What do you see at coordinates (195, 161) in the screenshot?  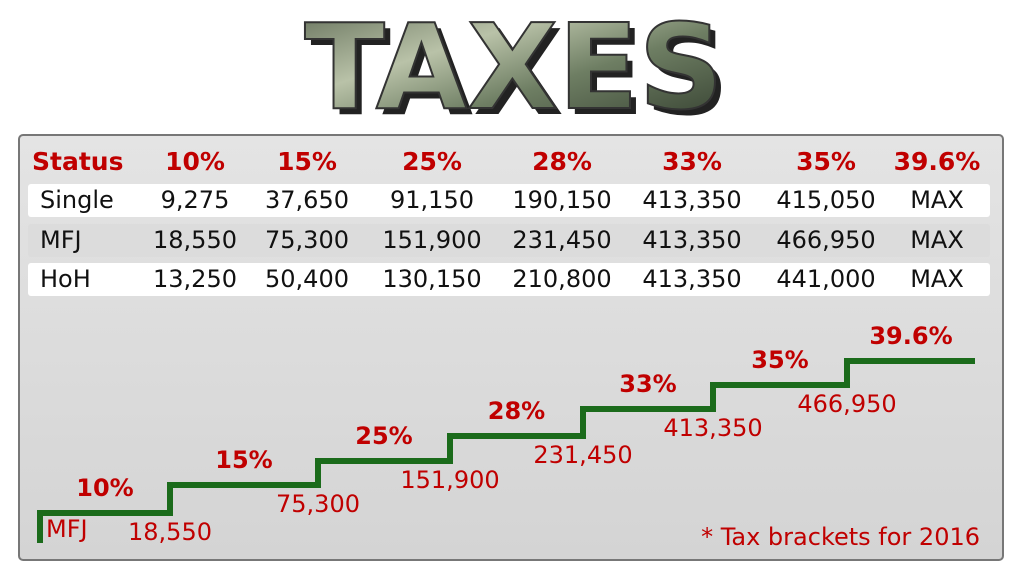 I see `header-cell: 10%` at bounding box center [195, 161].